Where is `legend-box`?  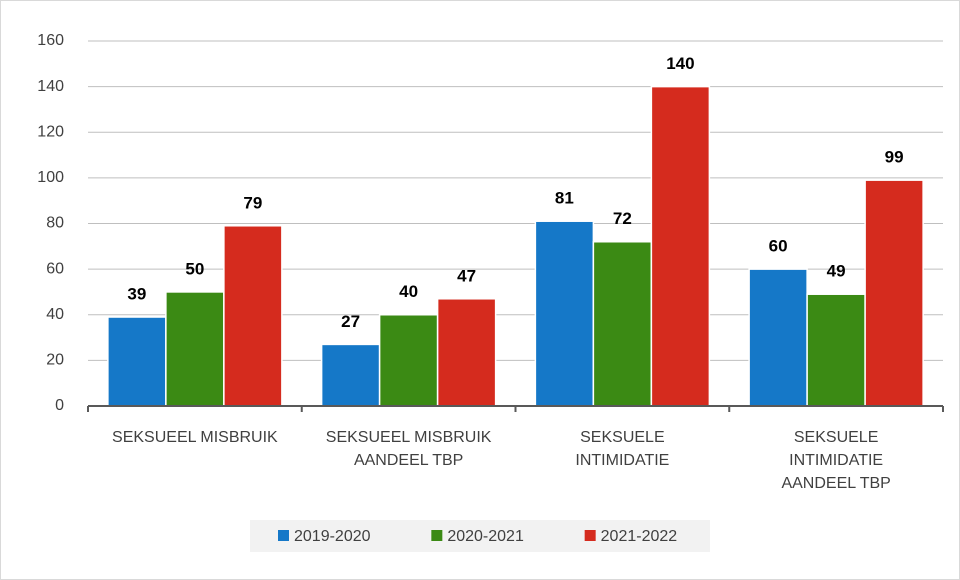
legend-box is located at coordinates (480, 536).